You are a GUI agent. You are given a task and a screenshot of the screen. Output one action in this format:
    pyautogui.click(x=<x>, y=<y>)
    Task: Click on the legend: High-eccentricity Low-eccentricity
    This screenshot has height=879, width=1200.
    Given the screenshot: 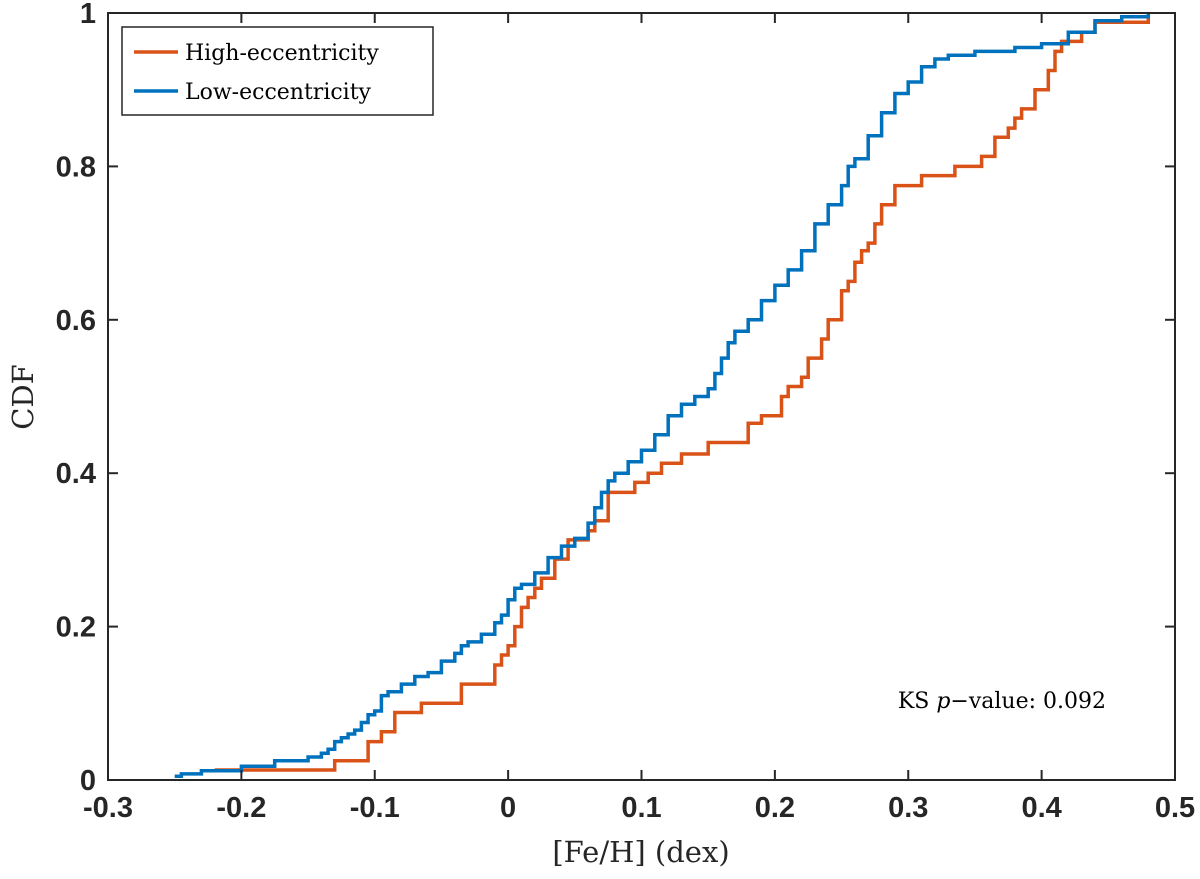 What is the action you would take?
    pyautogui.click(x=277, y=71)
    